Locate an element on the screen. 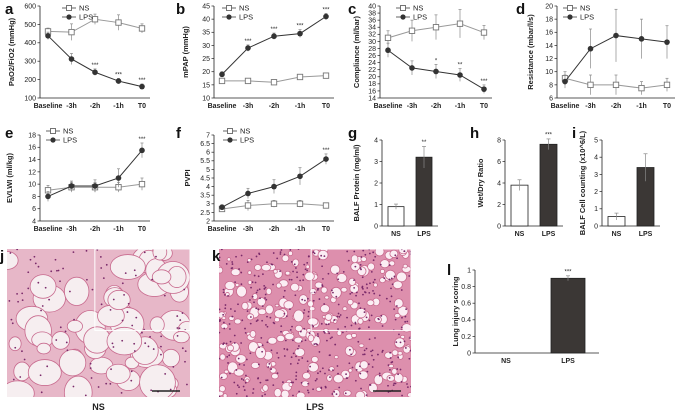 This screenshot has height=414, width=685. y-tick-label: 15 is located at coordinates (206, 85).